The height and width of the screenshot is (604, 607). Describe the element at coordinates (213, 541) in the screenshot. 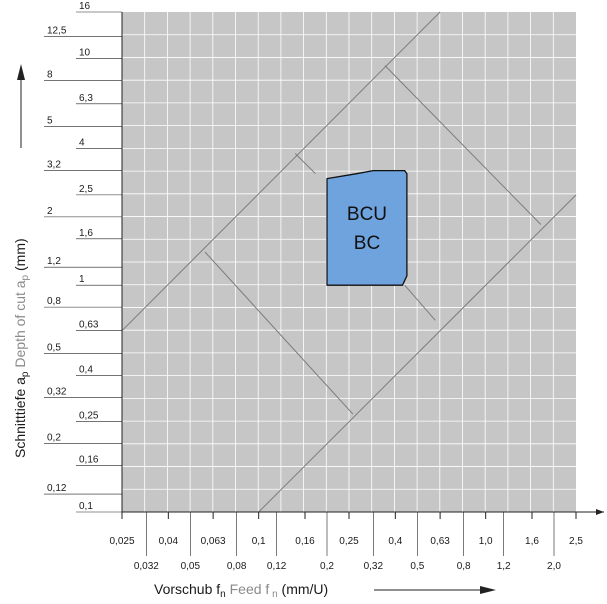

I see `x-tick-label: 0,063` at that location.